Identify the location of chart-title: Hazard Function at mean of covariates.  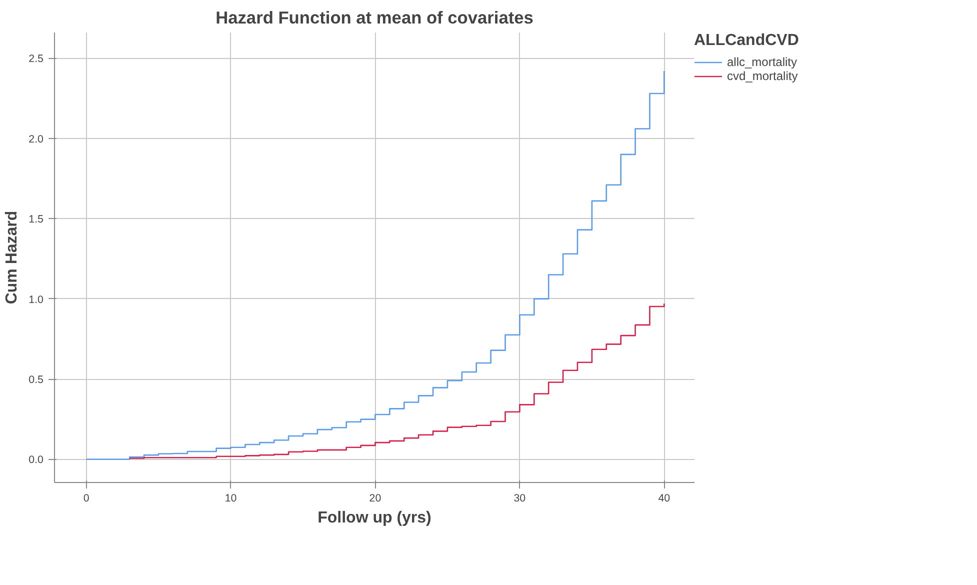
(375, 18).